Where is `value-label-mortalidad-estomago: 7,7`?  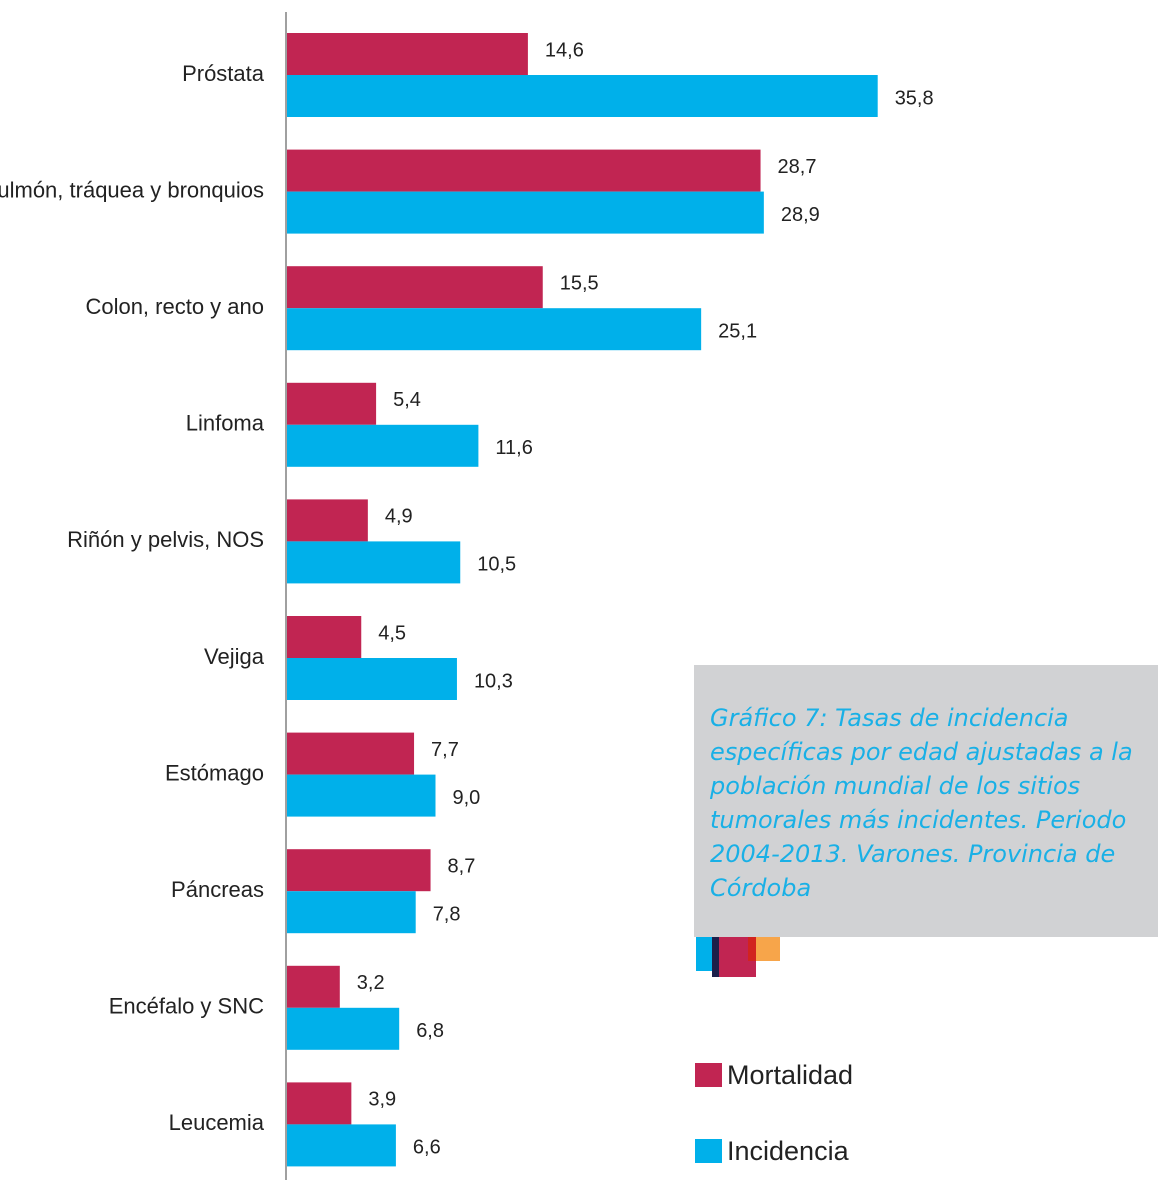 value-label-mortalidad-estomago: 7,7 is located at coordinates (445, 750).